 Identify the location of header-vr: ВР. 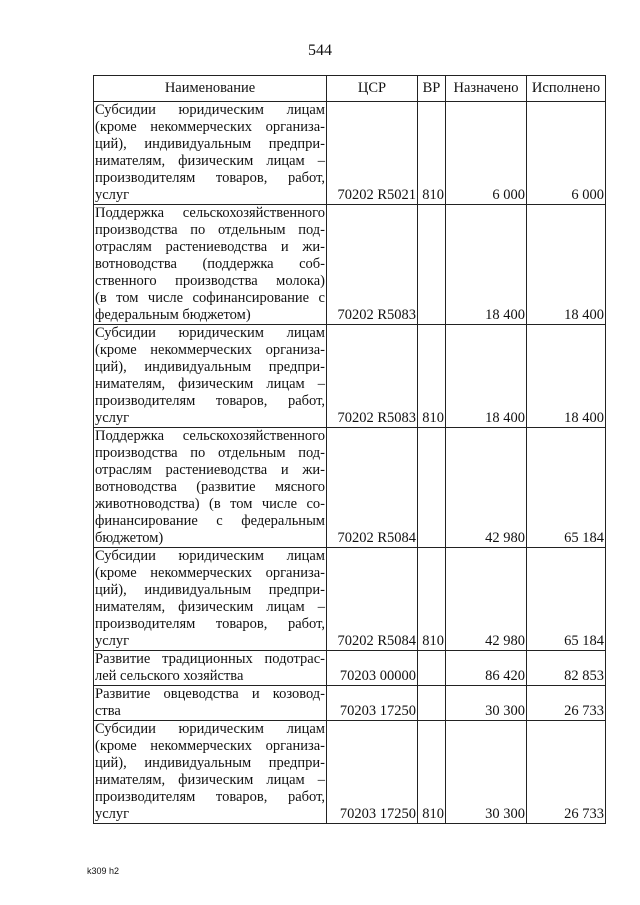
(431, 88).